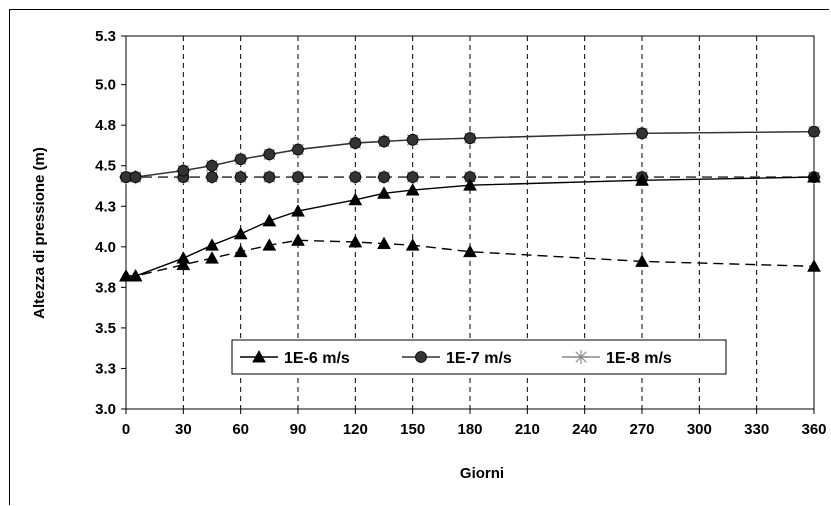 The image size is (831, 506). I want to click on legend-label: 1E-6 m/s, so click(317, 358).